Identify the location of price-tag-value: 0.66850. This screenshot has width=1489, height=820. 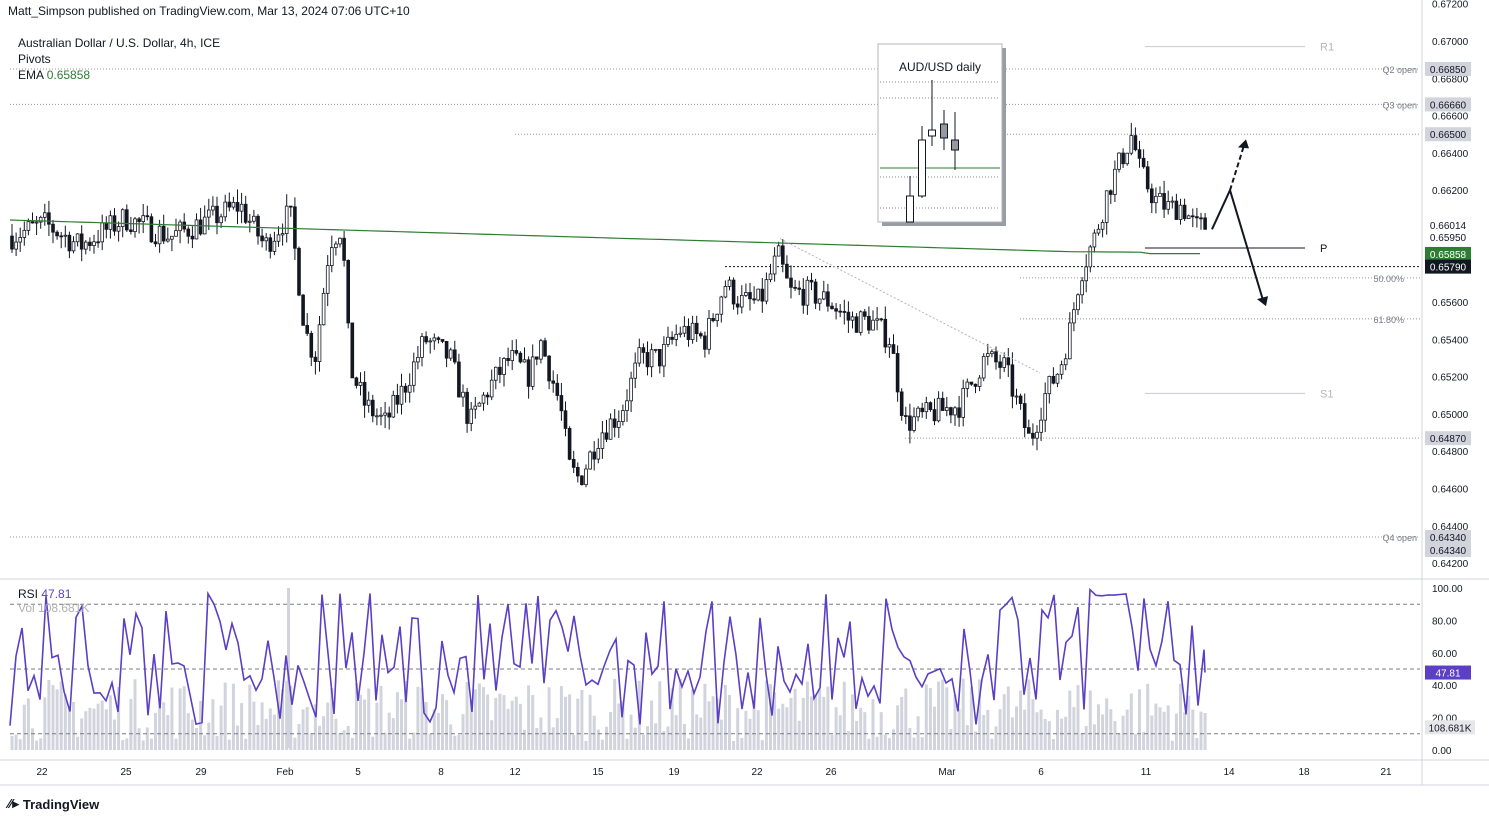
(1448, 70).